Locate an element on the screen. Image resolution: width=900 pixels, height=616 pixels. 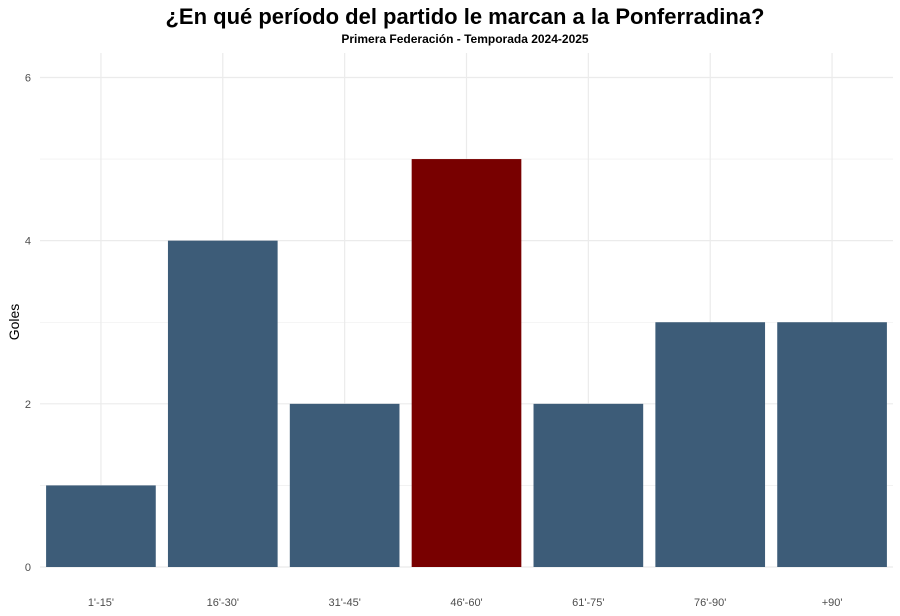
y-tick-labels: 0 2 4 6 is located at coordinates (28, 323).